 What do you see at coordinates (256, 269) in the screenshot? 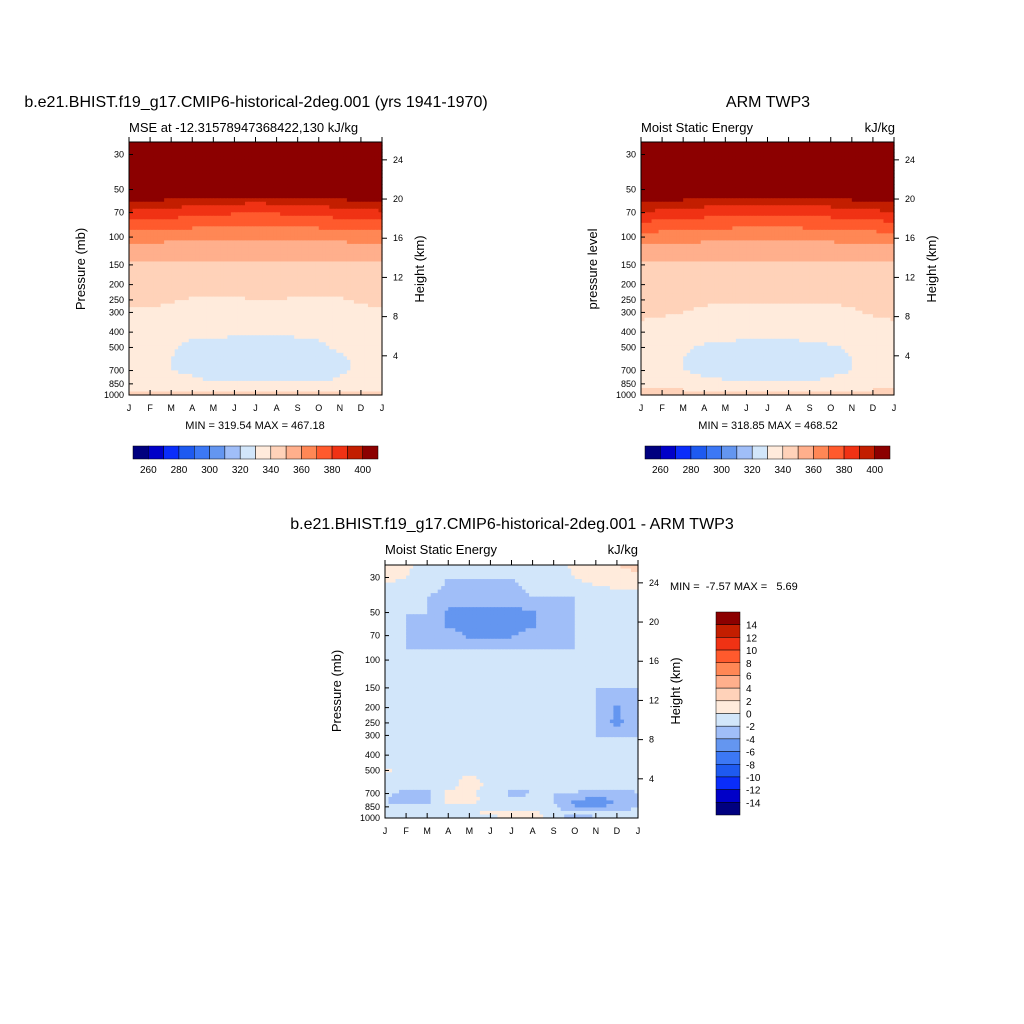
I see `model-plot-area` at bounding box center [256, 269].